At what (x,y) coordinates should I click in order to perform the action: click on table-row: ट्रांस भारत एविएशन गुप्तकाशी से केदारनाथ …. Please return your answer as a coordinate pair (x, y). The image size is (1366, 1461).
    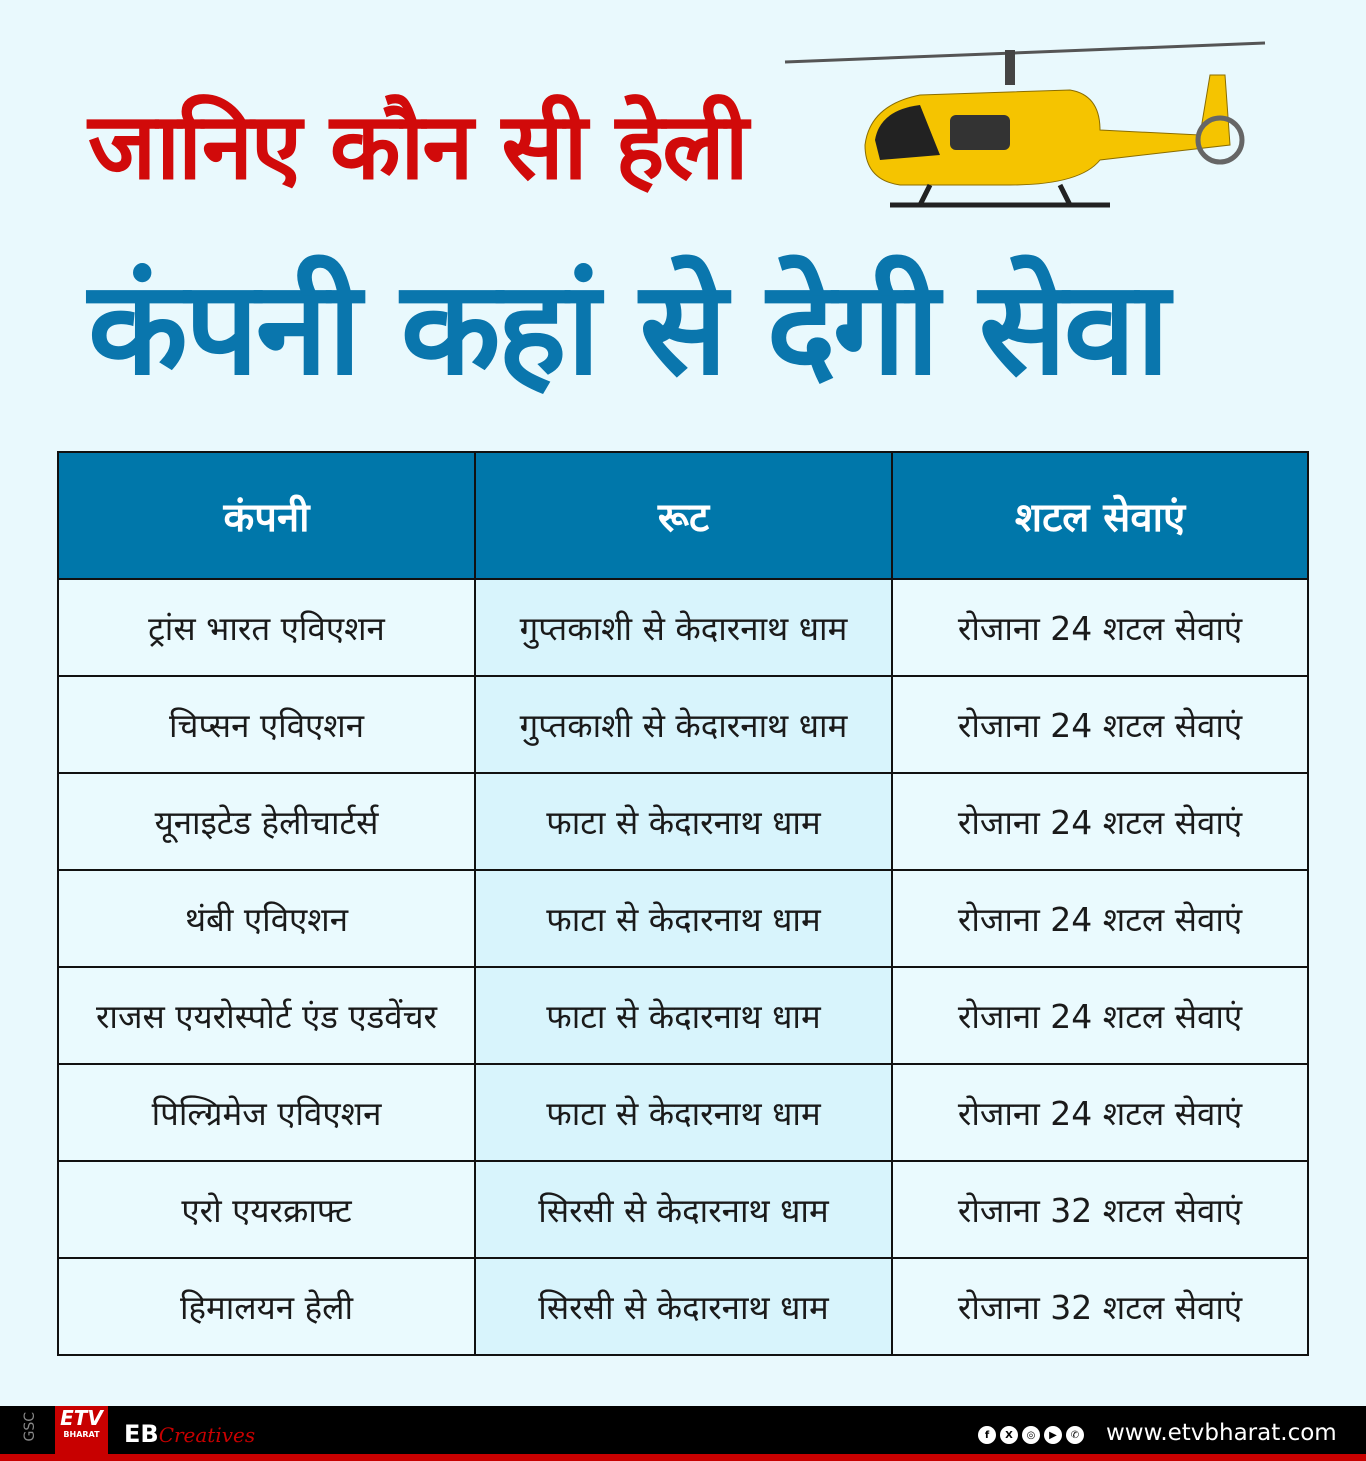
    Looking at the image, I should click on (683, 627).